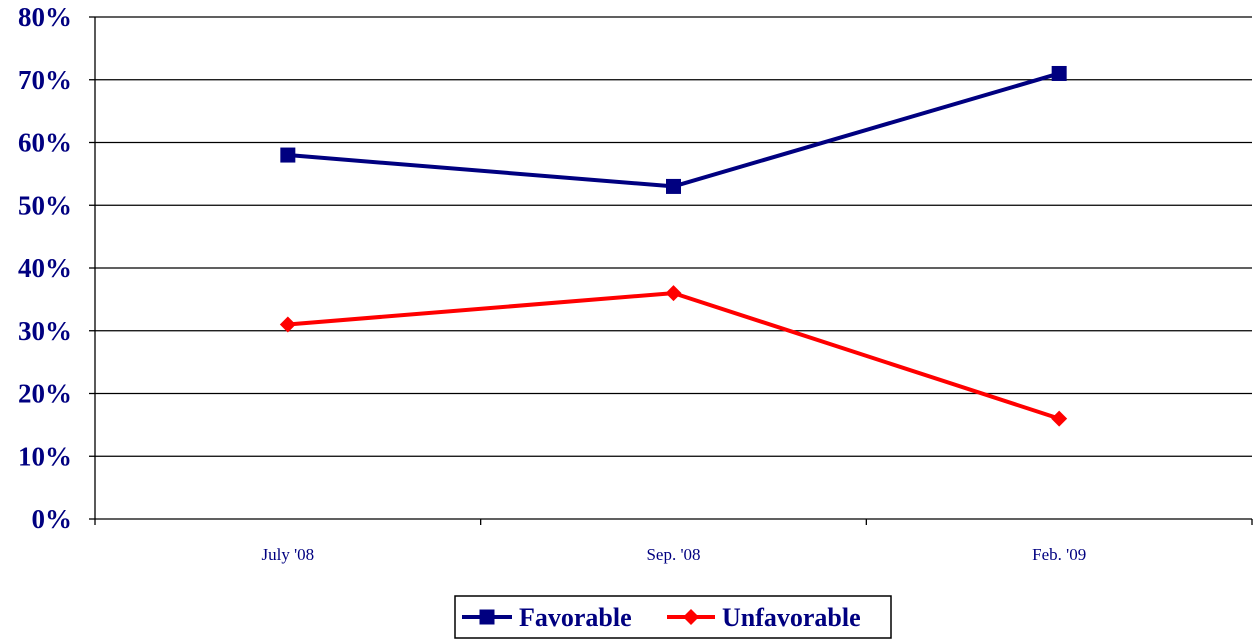 This screenshot has height=639, width=1255. I want to click on y-tick-label: 70%, so click(45, 80).